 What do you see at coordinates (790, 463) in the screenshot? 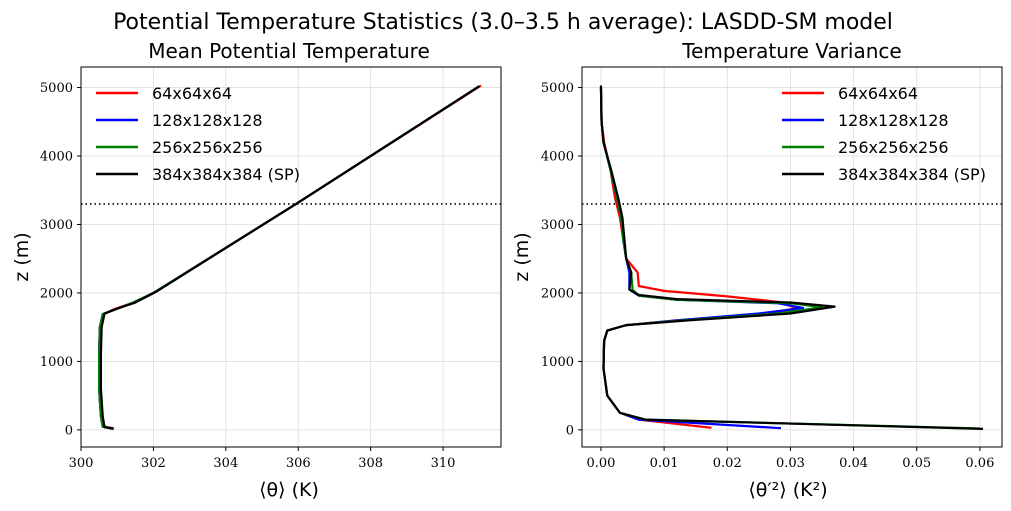
I see `x-tick-label: 0.03` at bounding box center [790, 463].